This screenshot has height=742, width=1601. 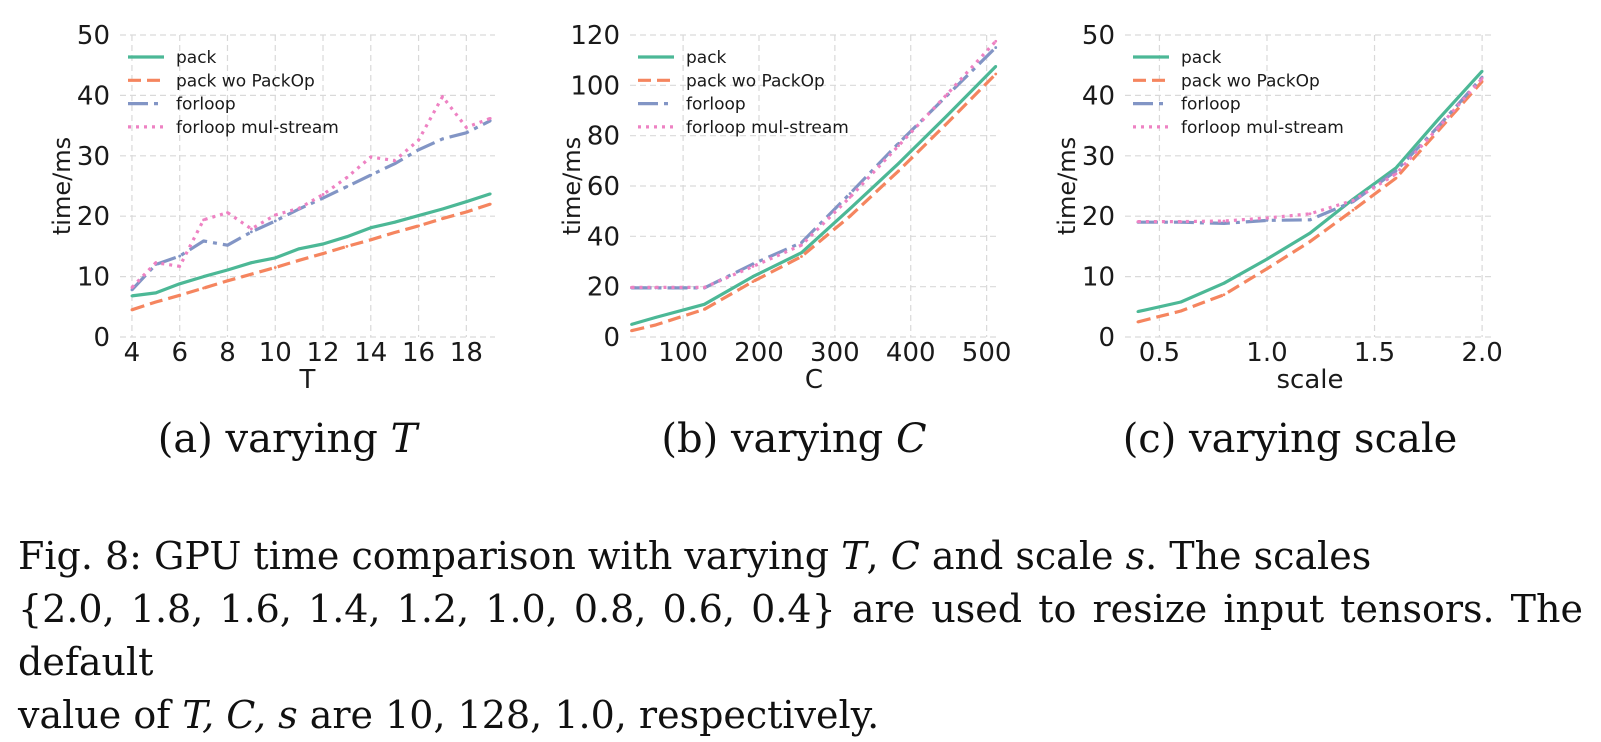 I want to click on x-tick-label: 100, so click(x=683, y=353).